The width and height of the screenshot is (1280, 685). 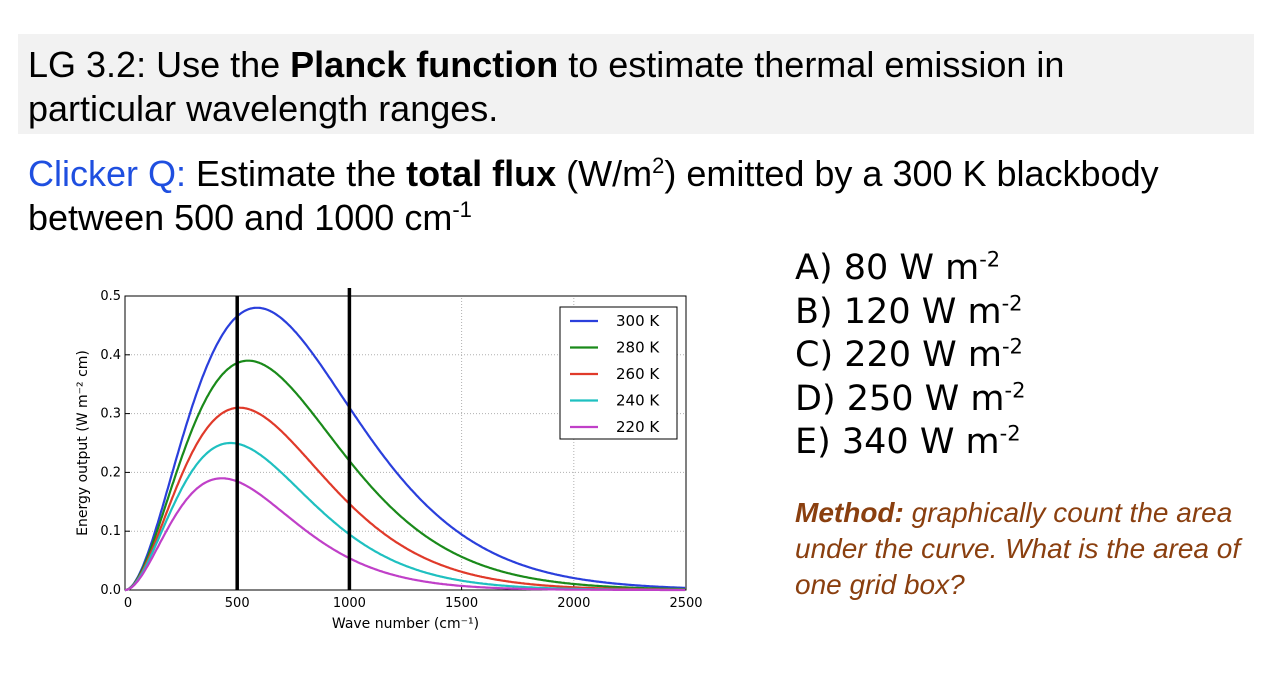 I want to click on learning-goal-line2: particular wavelength ranges., so click(x=263, y=108).